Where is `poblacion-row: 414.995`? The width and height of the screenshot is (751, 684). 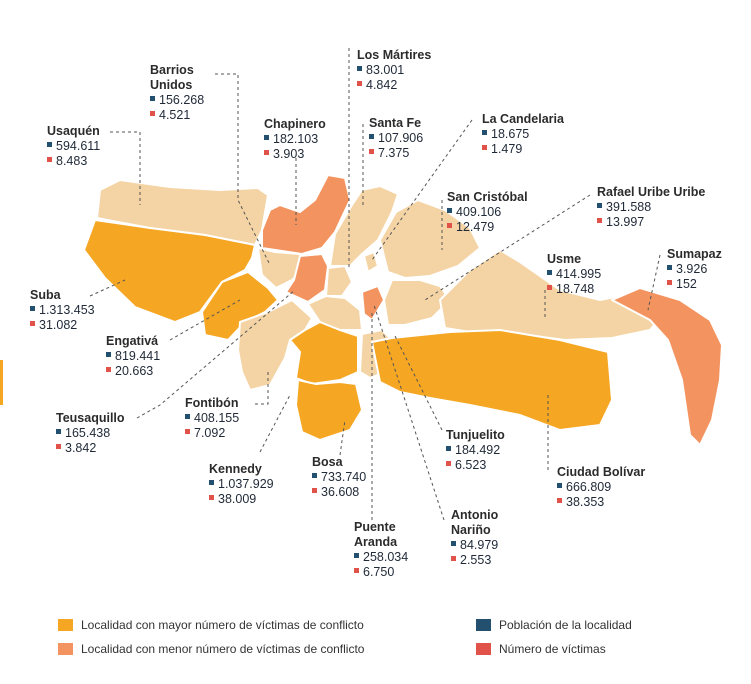
poblacion-row: 414.995 is located at coordinates (574, 274).